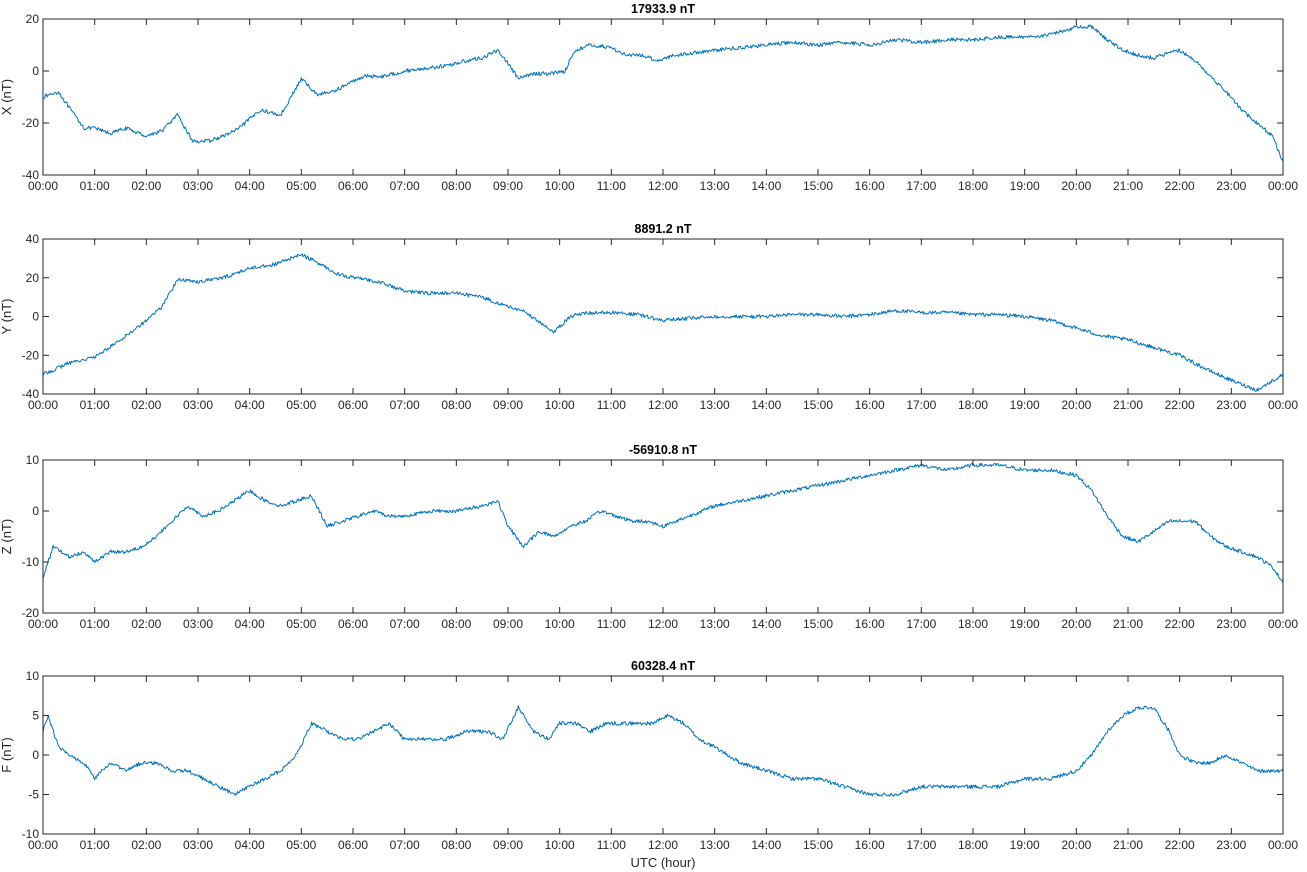 This screenshot has height=872, width=1307. I want to click on panel-title: 17933.9 nT, so click(663, 9).